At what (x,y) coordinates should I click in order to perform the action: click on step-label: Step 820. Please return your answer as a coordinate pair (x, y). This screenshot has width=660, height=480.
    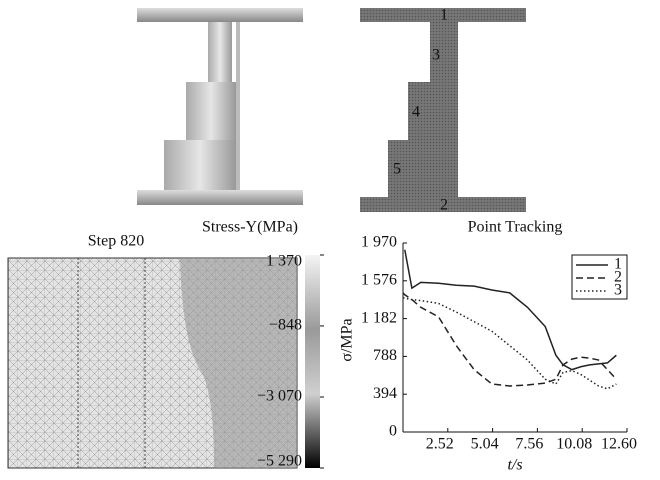
    Looking at the image, I should click on (116, 241).